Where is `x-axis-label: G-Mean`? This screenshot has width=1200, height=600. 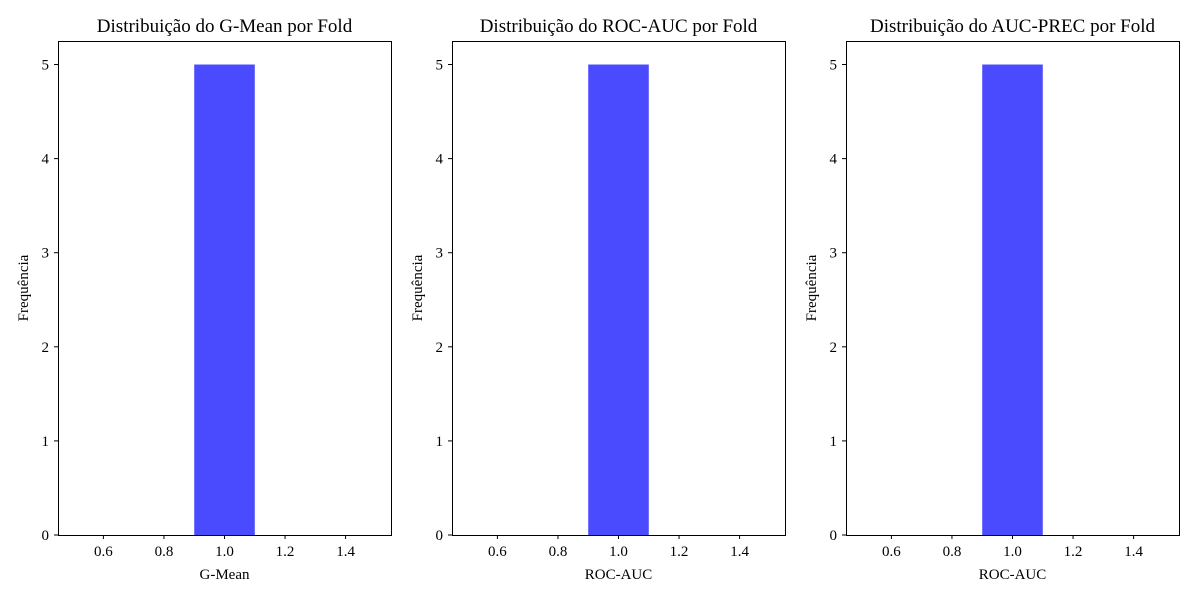
x-axis-label: G-Mean is located at coordinates (225, 575).